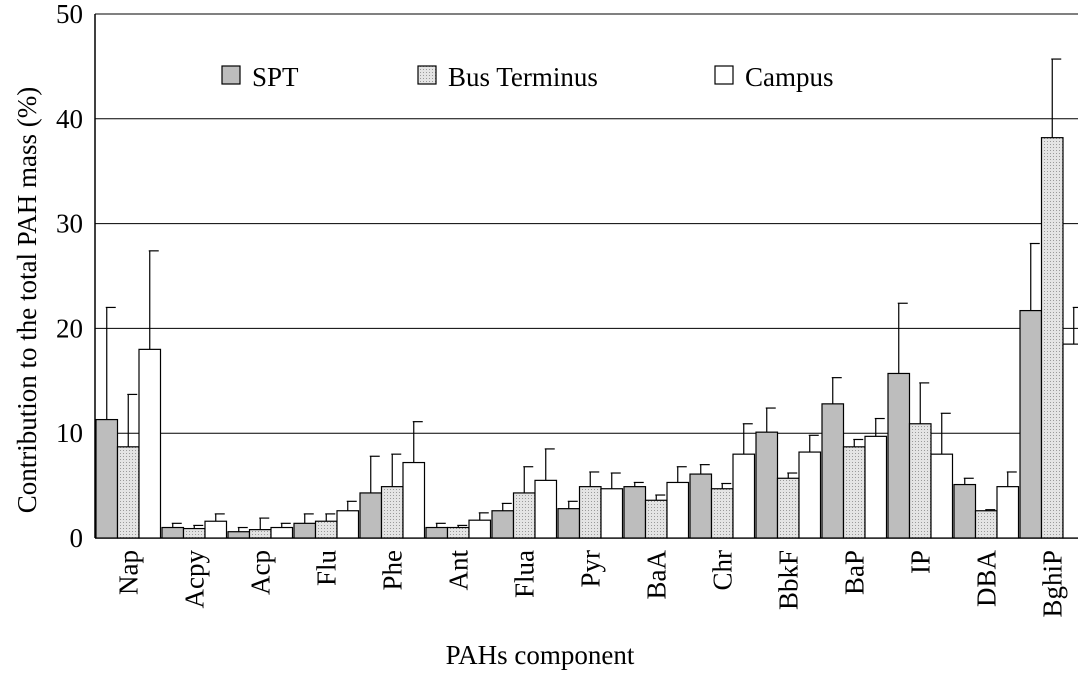  What do you see at coordinates (69, 433) in the screenshot?
I see `y-tick-label: 10` at bounding box center [69, 433].